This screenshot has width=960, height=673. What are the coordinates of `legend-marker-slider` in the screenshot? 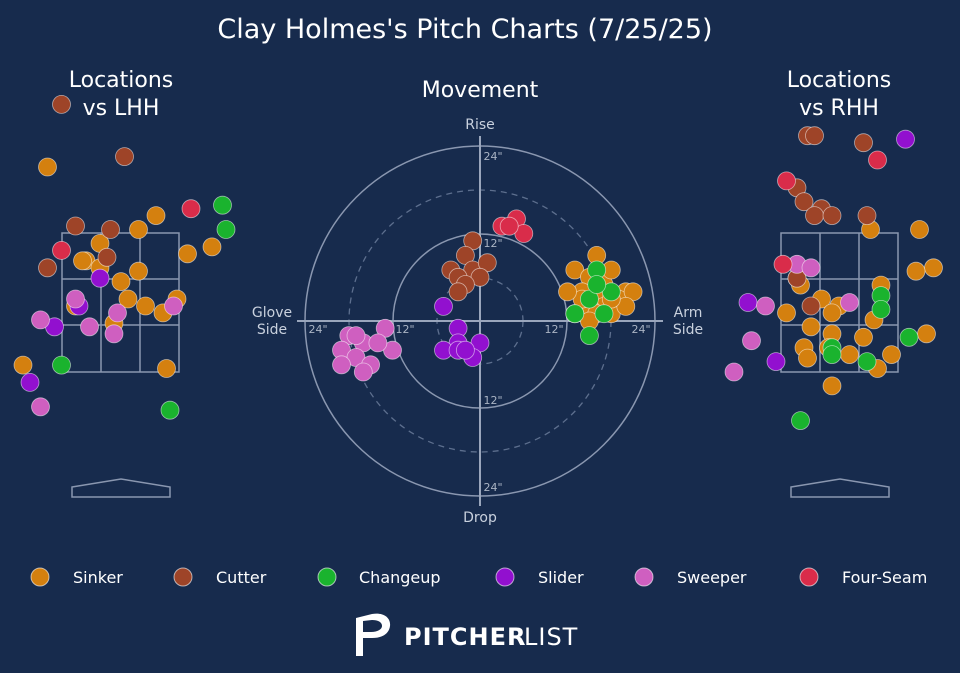 It's located at (505, 577).